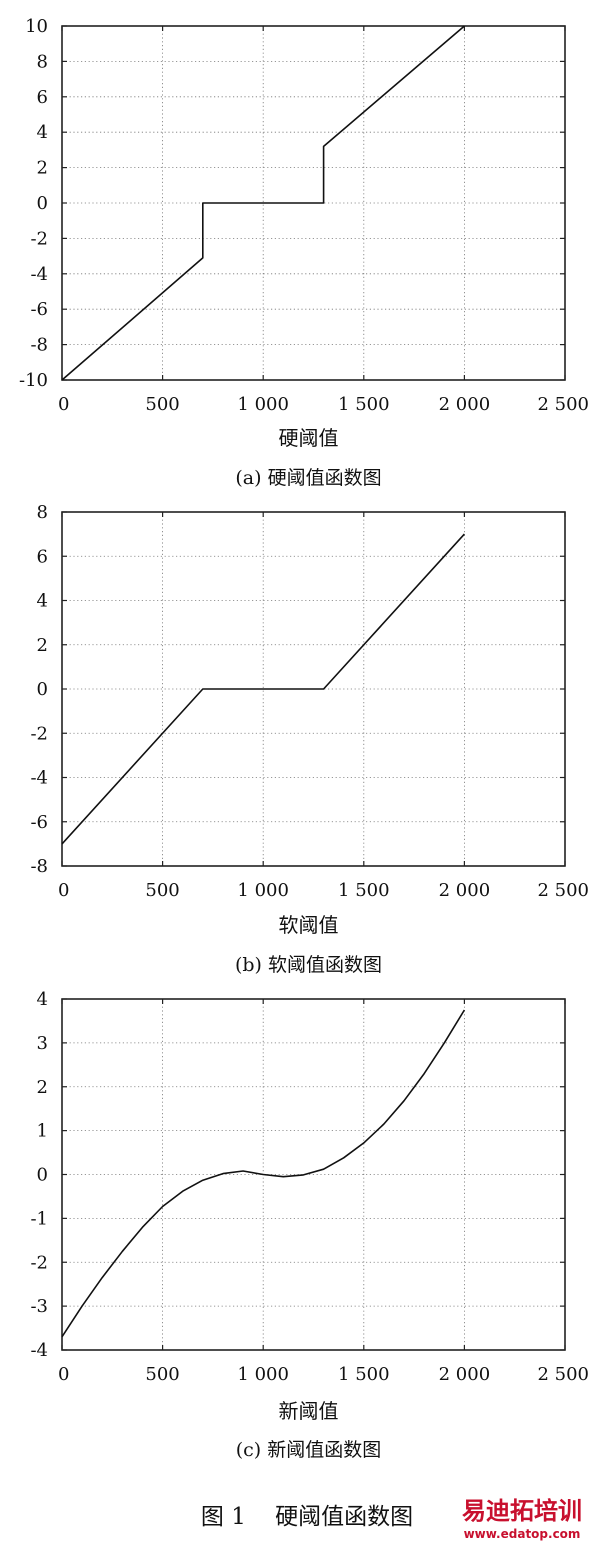 The image size is (615, 1544). Describe the element at coordinates (36, 26) in the screenshot. I see `y-tick-label: 10` at that location.